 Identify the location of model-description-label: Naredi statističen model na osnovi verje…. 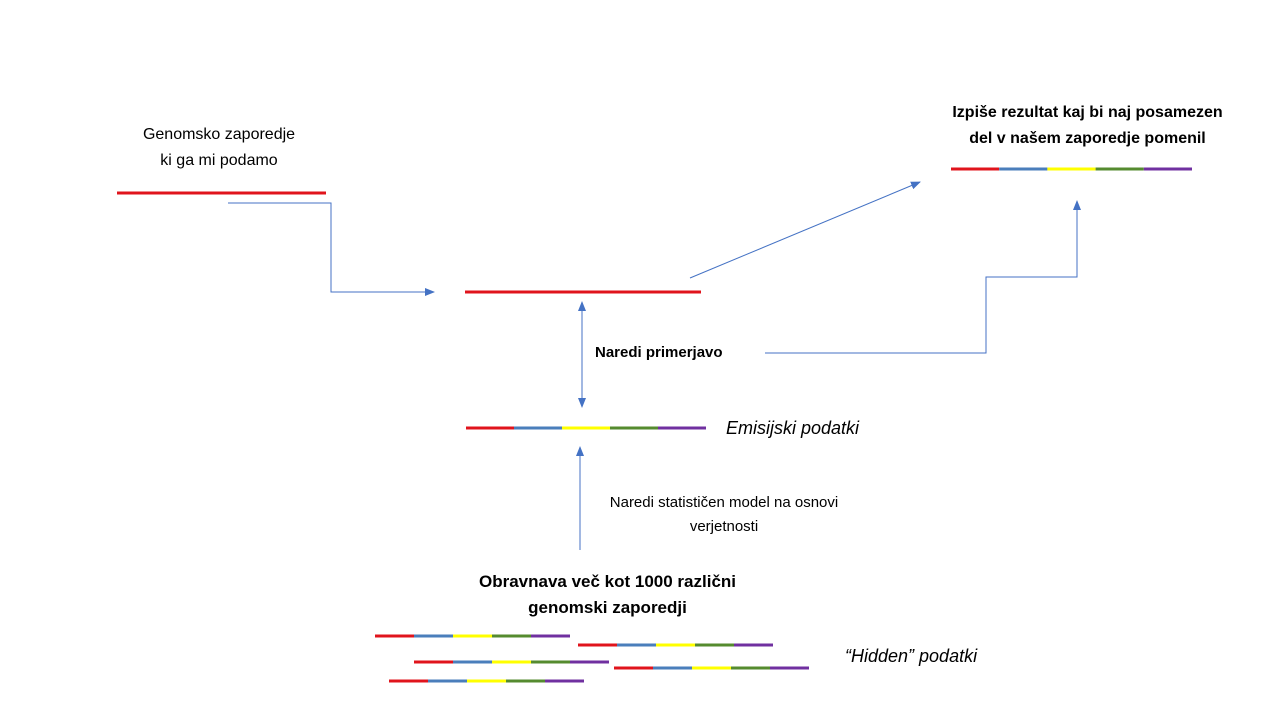
(724, 515).